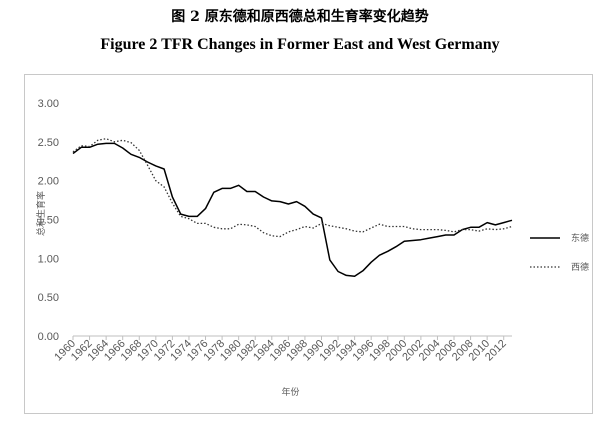  I want to click on y-tick-label: 2.00, so click(48, 182).